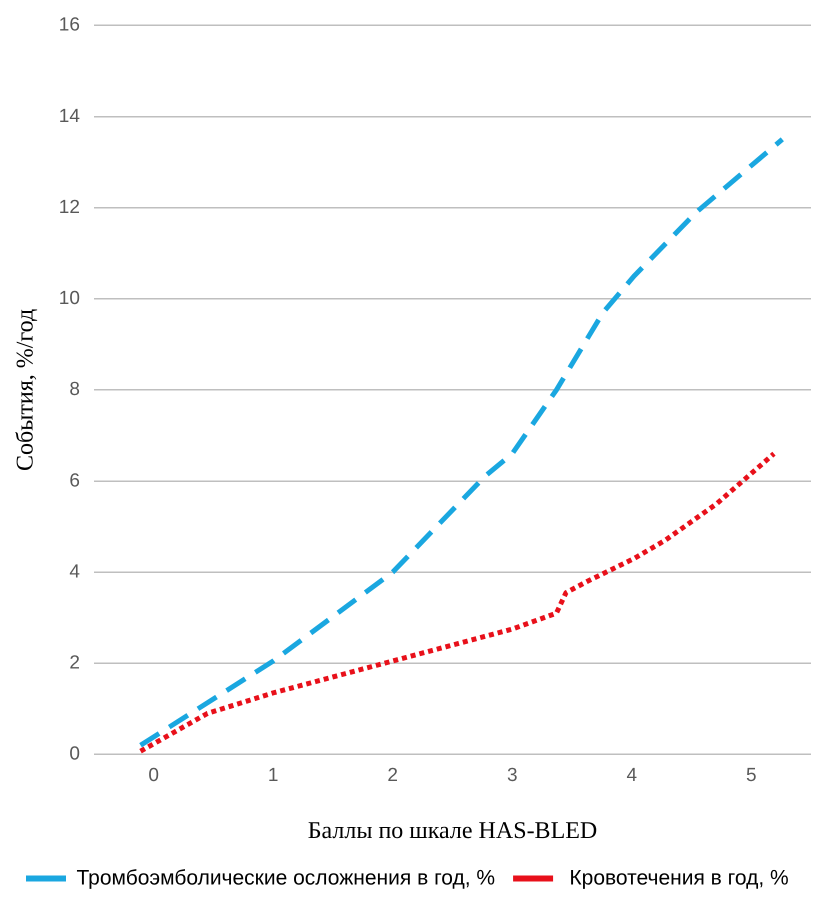  Describe the element at coordinates (74, 571) in the screenshot. I see `y-tick-label: 4` at that location.